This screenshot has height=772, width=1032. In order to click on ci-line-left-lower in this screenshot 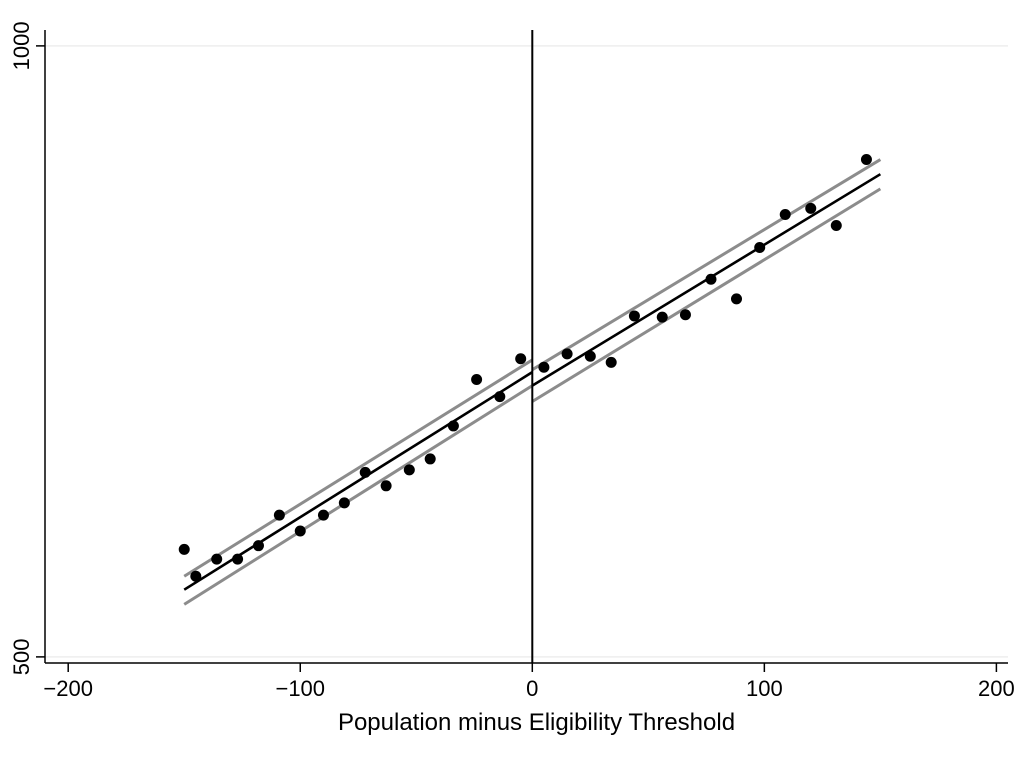, I will do `click(358, 495)`.